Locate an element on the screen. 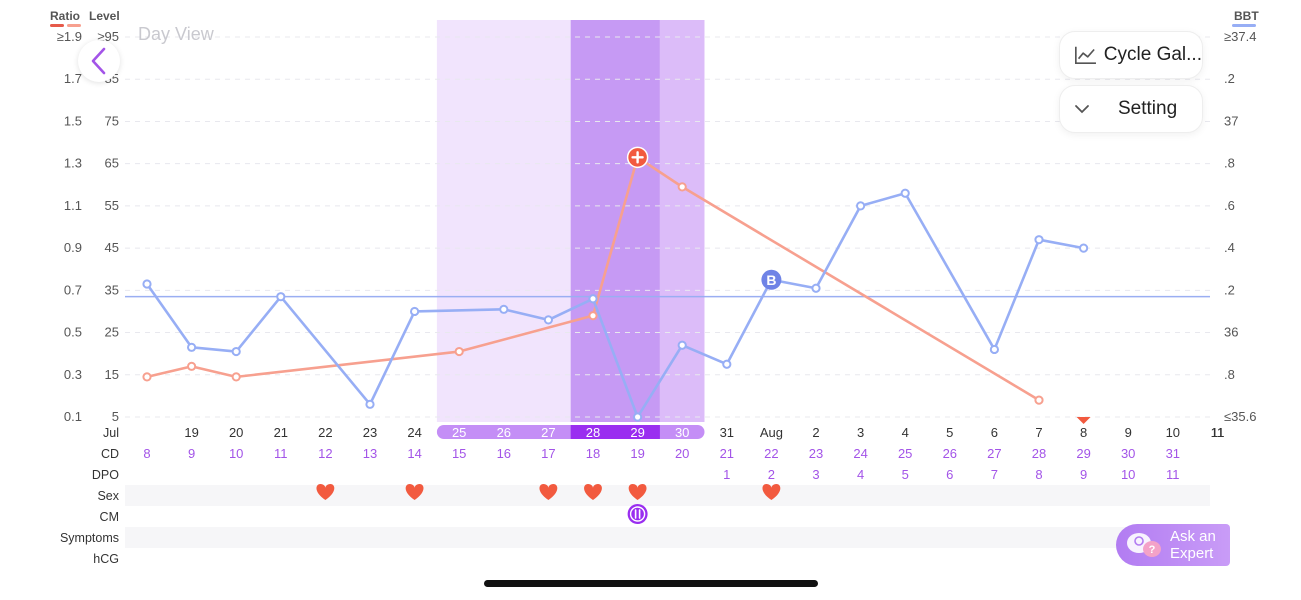 This screenshot has width=1301, height=600. date-label: 30 is located at coordinates (682, 432).